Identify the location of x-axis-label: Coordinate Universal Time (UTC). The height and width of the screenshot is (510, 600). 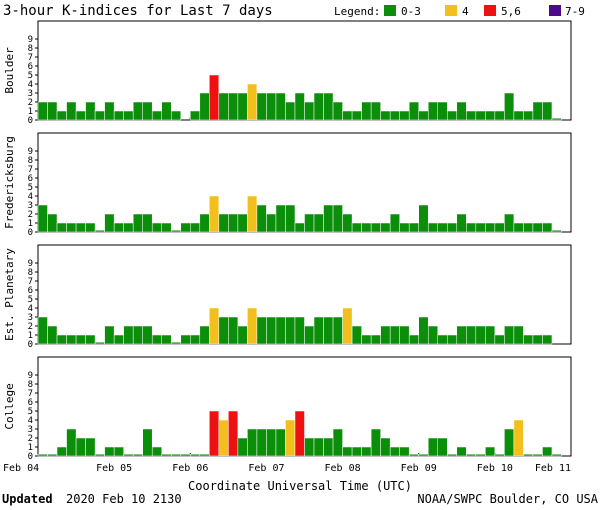
(300, 486).